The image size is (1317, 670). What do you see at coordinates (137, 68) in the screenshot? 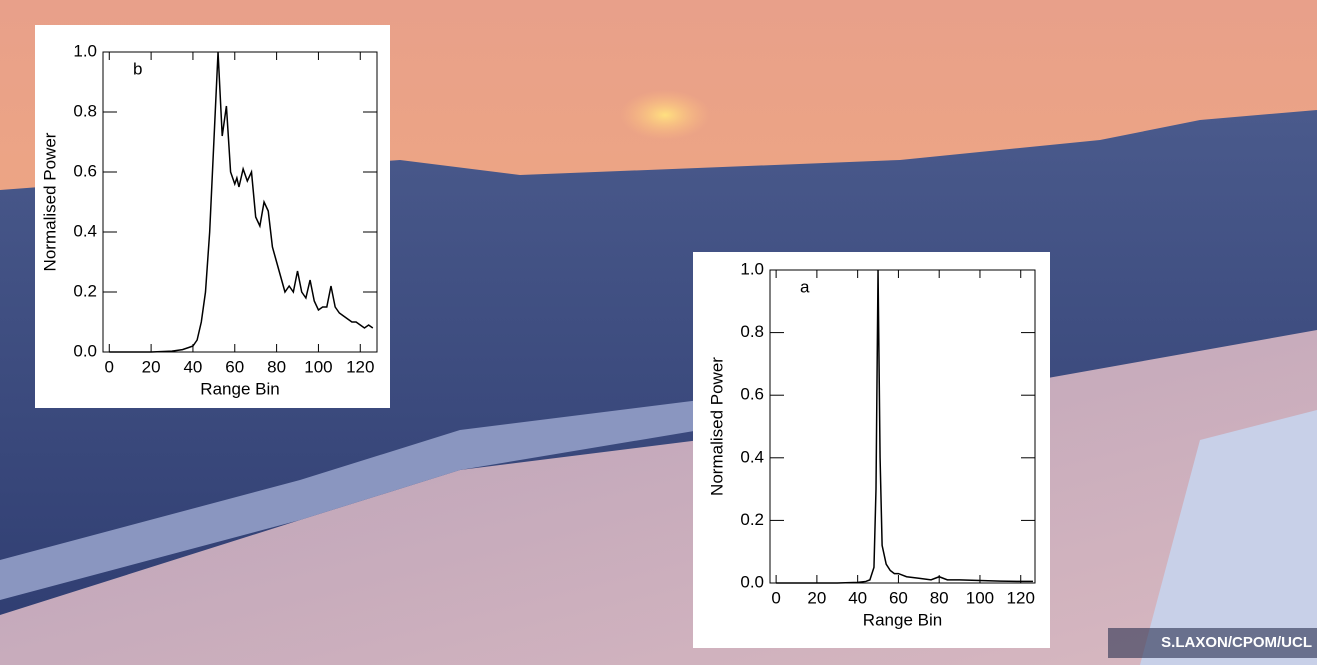
I see `panel-label: b` at bounding box center [137, 68].